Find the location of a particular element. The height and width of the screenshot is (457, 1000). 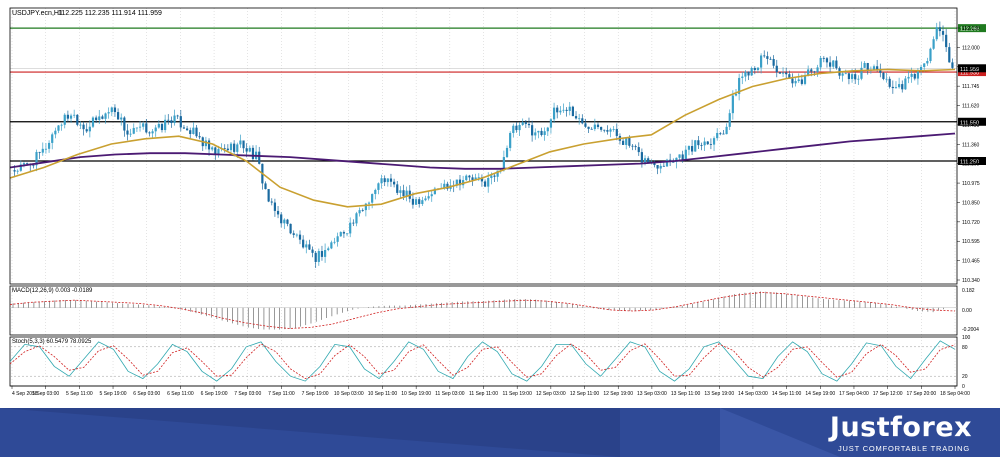

x-tick-label: 10 Sep 03:00 is located at coordinates (349, 394).